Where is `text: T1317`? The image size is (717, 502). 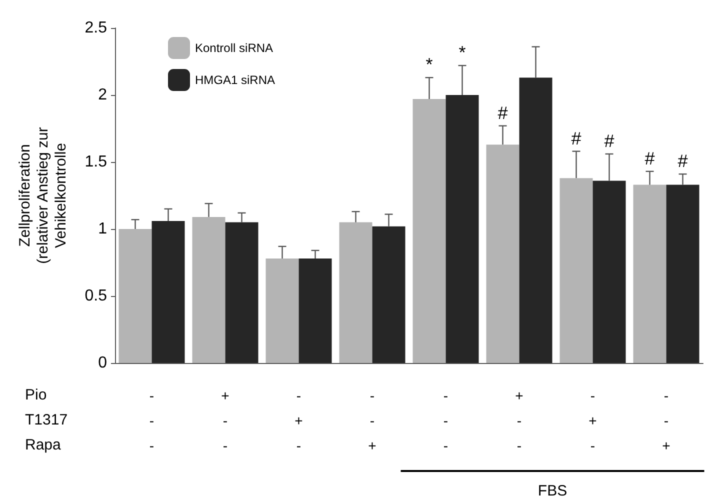 text: T1317 is located at coordinates (46, 420).